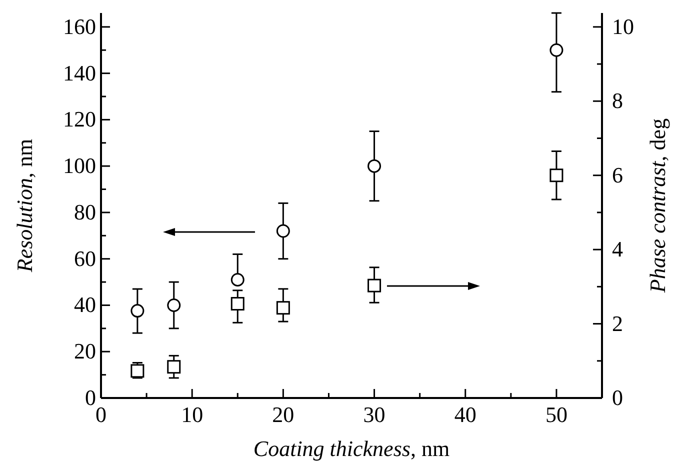  I want to click on y2-tick-label: 4, so click(617, 249).